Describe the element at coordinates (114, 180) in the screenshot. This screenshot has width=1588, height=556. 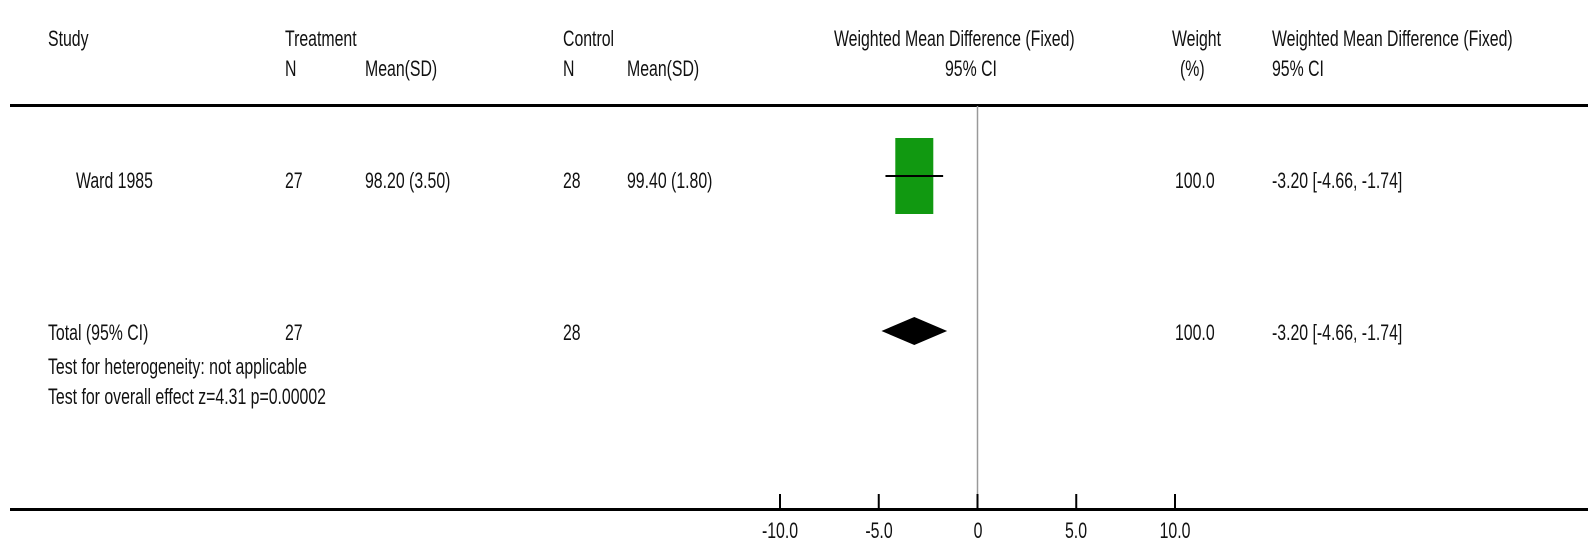
I see `study-name: Ward 1985` at that location.